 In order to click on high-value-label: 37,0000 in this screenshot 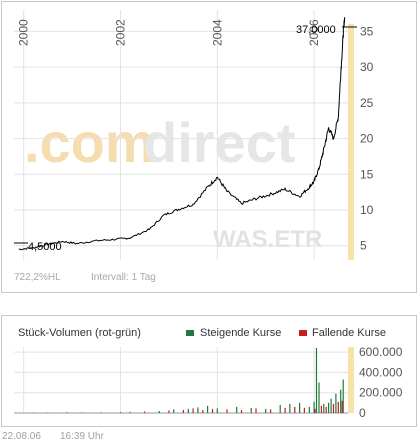, I will do `click(316, 30)`.